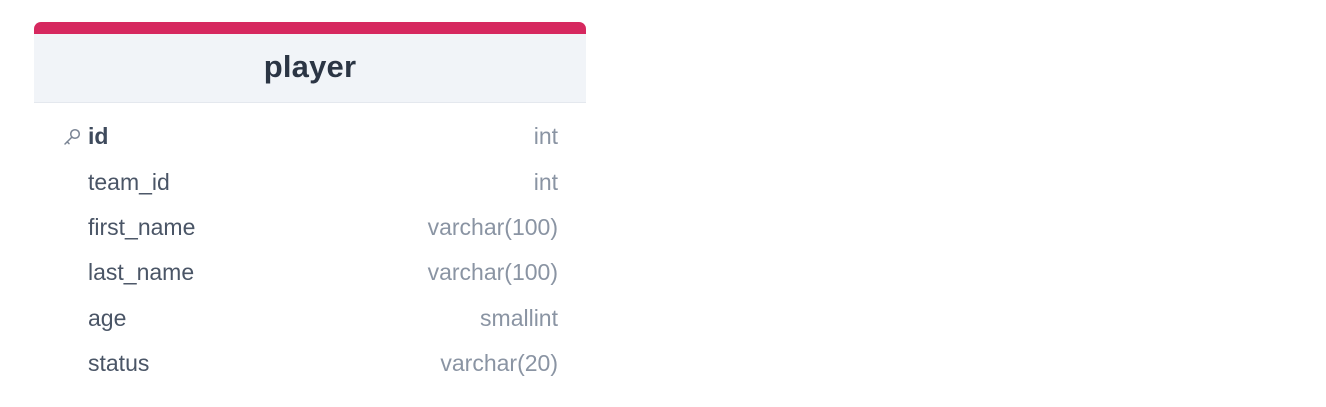  I want to click on table-accent-bar, so click(310, 28).